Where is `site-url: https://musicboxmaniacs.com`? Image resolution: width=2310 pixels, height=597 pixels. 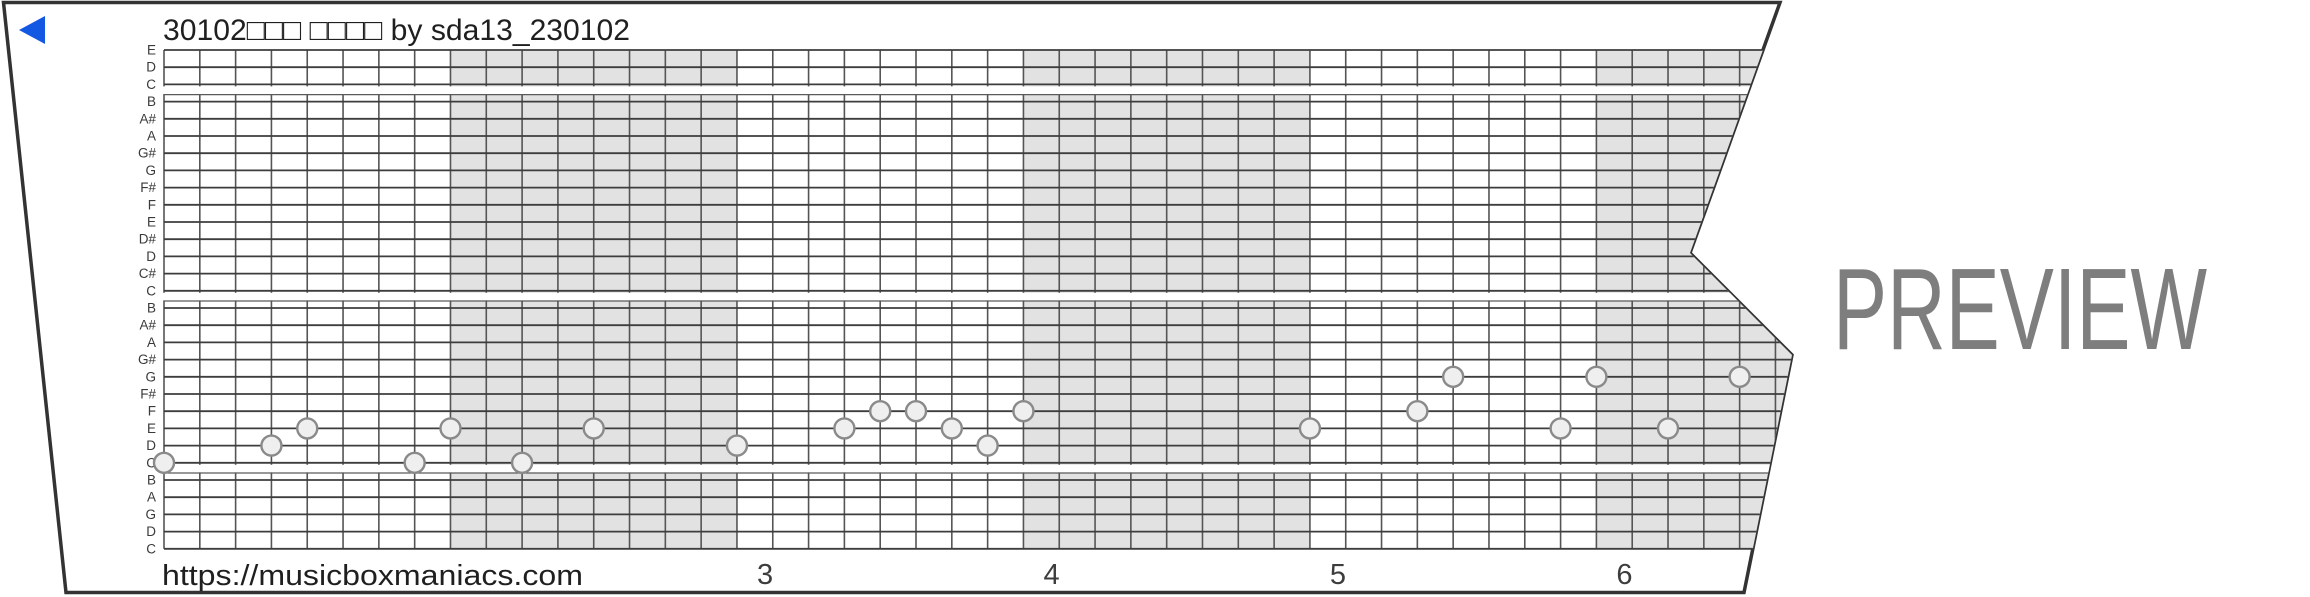
site-url: https://musicboxmaniacs.com is located at coordinates (372, 576).